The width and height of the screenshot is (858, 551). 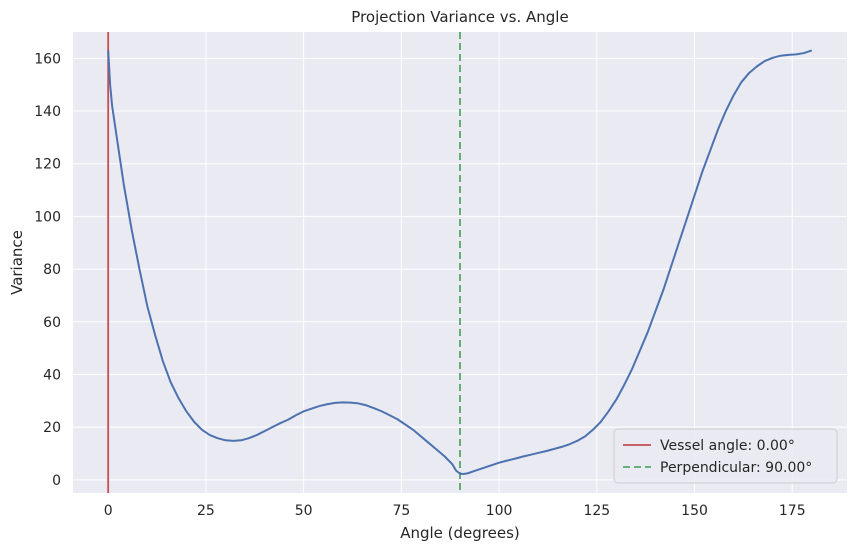 What do you see at coordinates (47, 165) in the screenshot?
I see `y-tick-label: 120` at bounding box center [47, 165].